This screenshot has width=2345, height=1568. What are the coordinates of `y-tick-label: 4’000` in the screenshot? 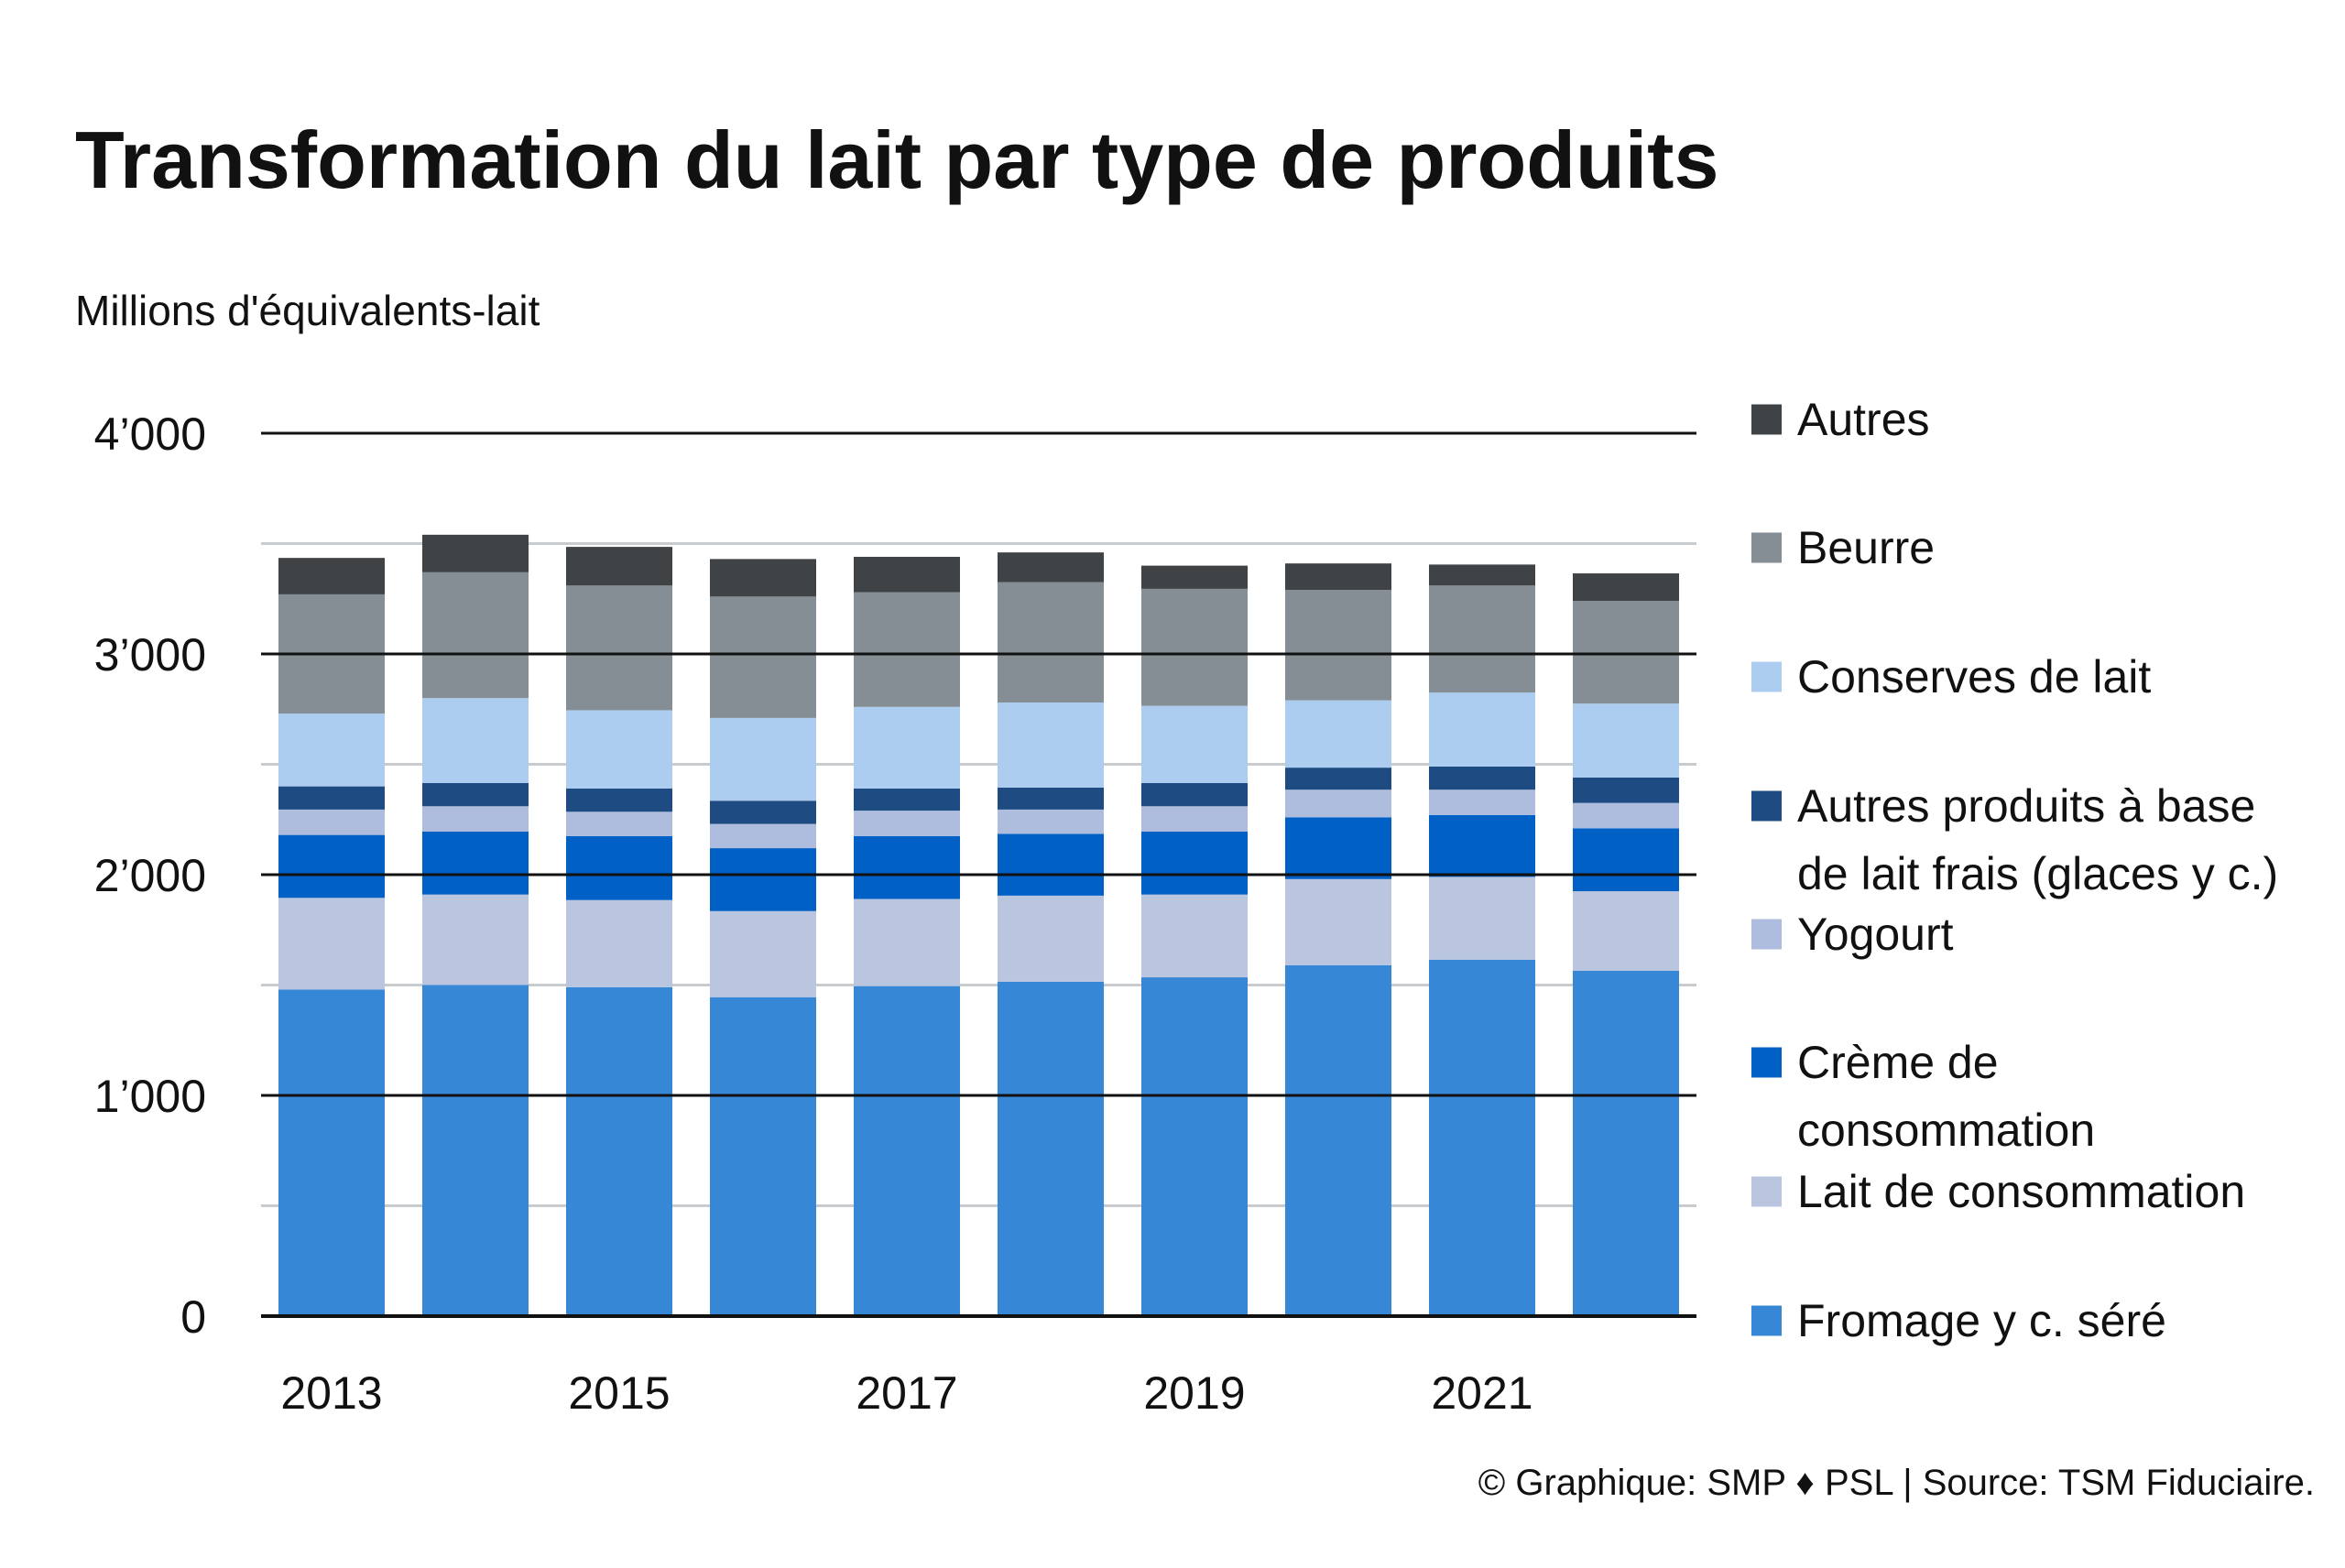 It's located at (150, 434).